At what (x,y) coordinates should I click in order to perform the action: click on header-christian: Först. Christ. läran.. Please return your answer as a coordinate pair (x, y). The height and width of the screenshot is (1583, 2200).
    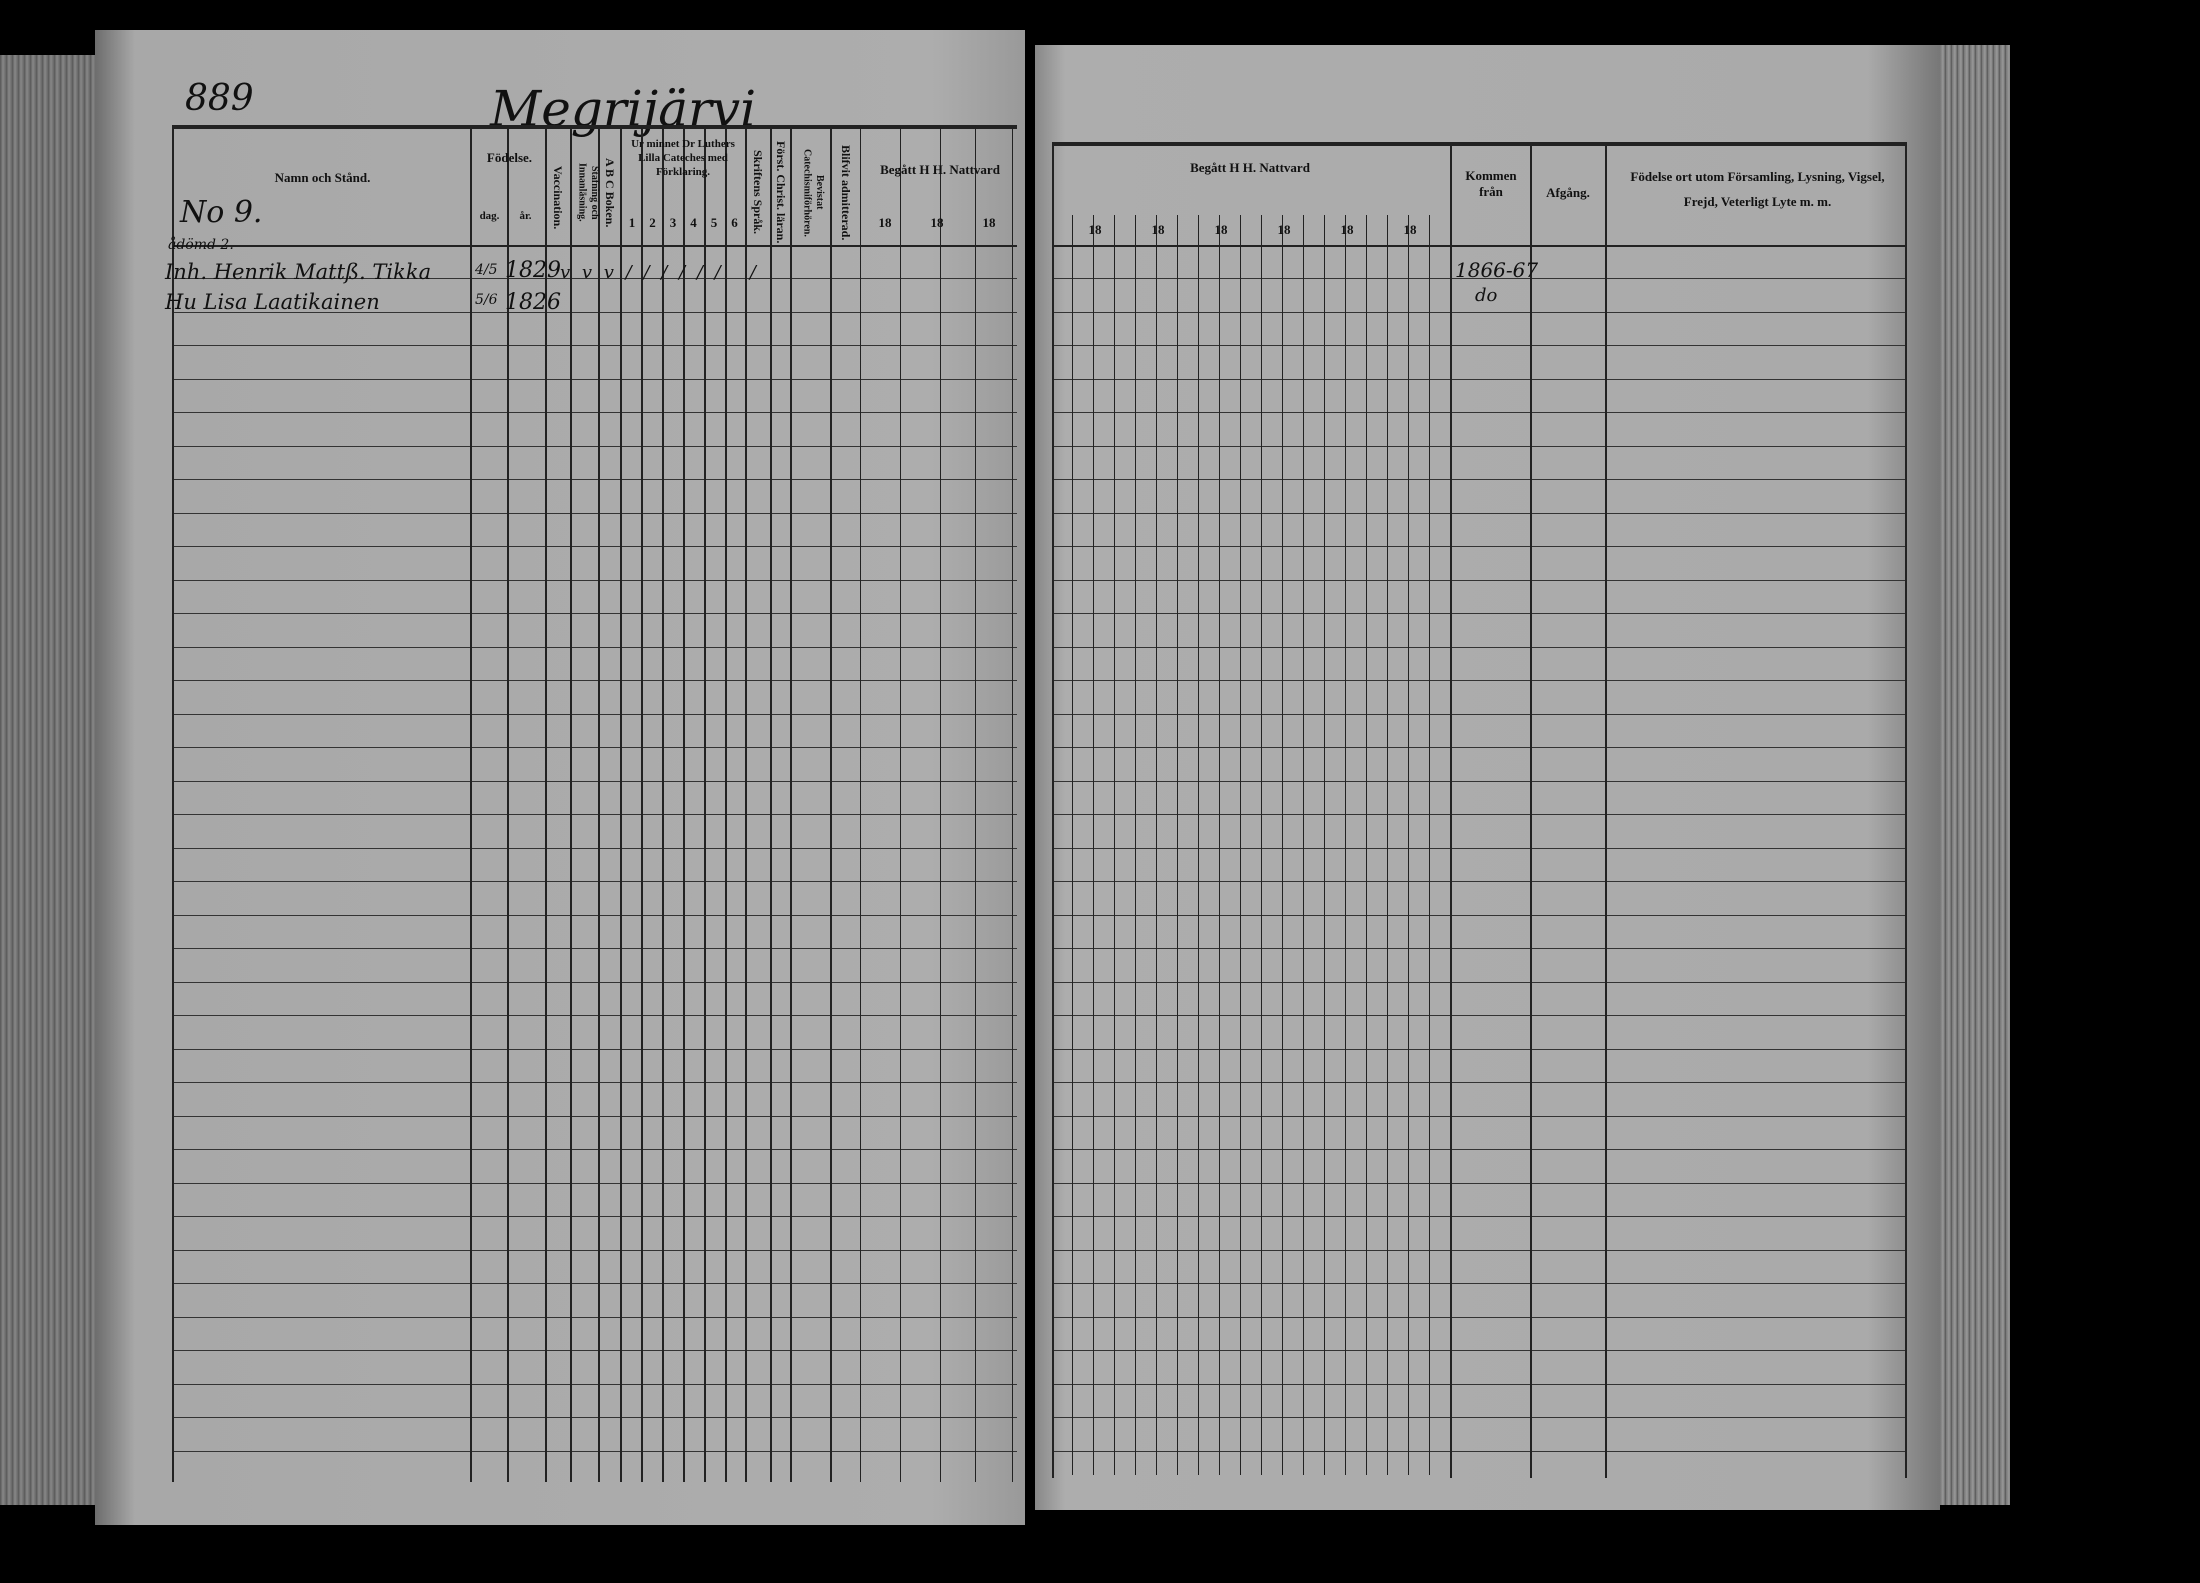
    Looking at the image, I should click on (781, 192).